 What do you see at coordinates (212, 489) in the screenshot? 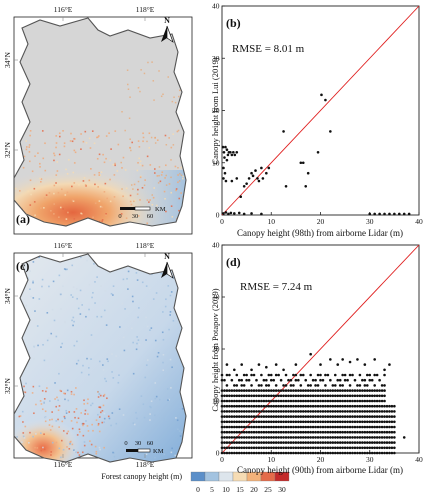
I see `legend-tick-label: 5` at bounding box center [212, 489].